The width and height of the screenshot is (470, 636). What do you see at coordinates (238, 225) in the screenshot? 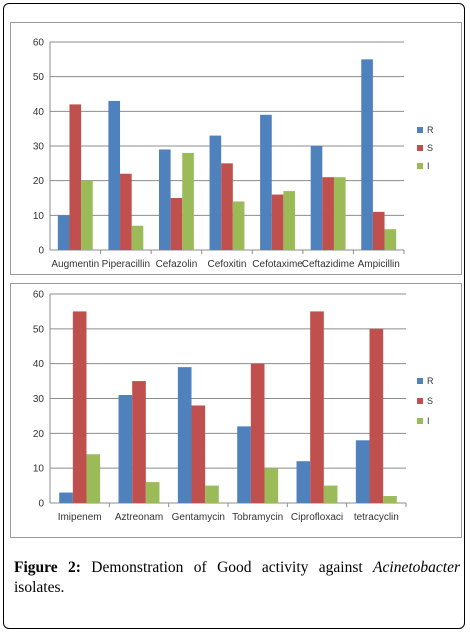
I see `bar-I-Cefoxitin` at bounding box center [238, 225].